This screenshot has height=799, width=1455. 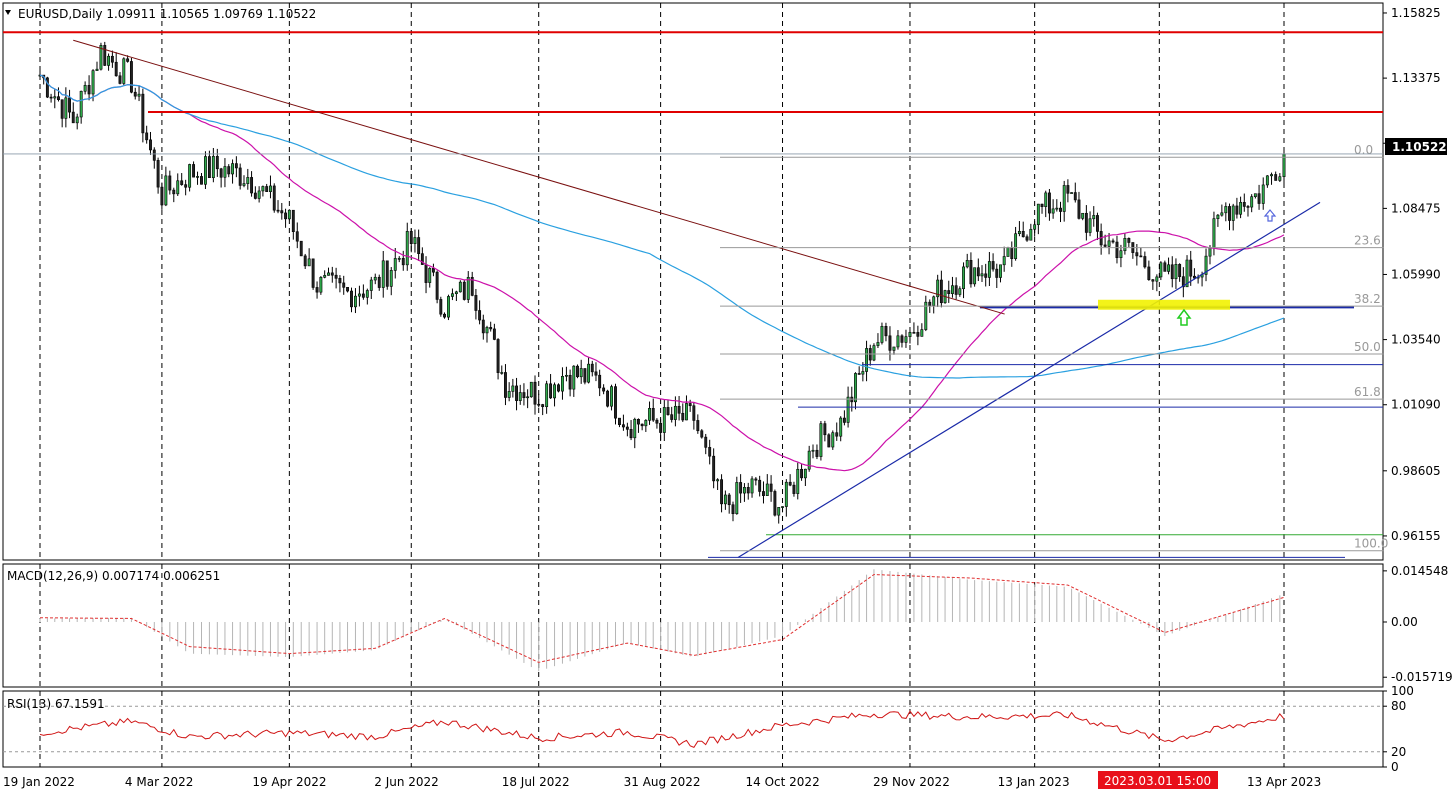 I want to click on x-tick-label: 13 Jan 2023, so click(x=1034, y=782).